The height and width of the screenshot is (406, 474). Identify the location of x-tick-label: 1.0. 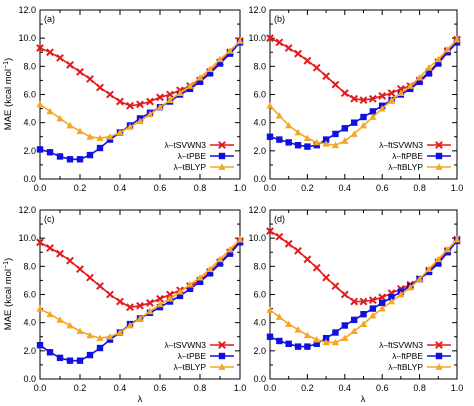
(457, 388).